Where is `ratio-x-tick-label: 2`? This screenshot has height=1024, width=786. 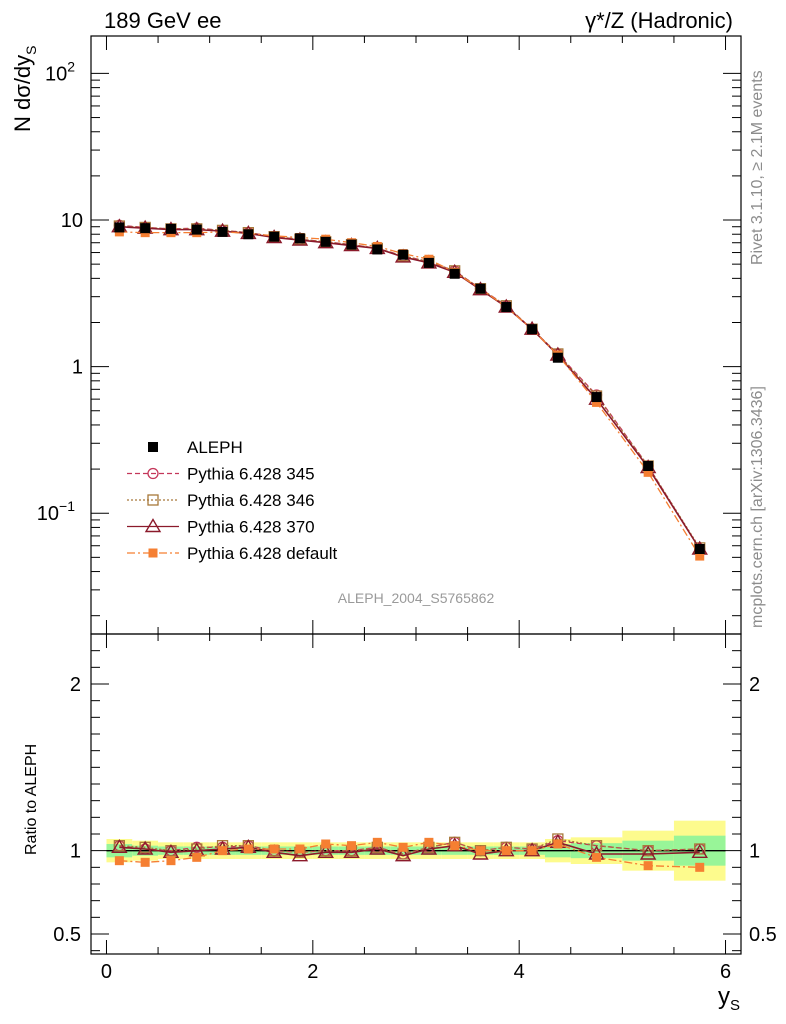
ratio-x-tick-label: 2 is located at coordinates (312, 972).